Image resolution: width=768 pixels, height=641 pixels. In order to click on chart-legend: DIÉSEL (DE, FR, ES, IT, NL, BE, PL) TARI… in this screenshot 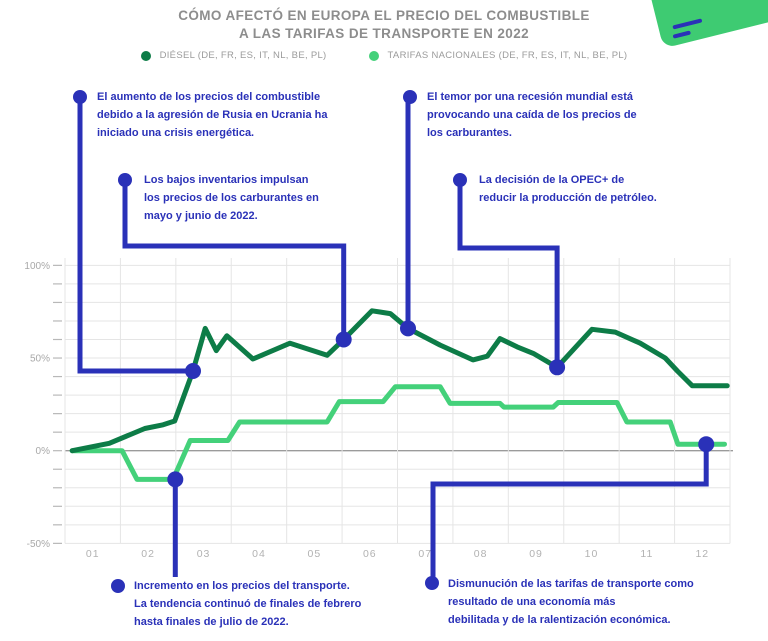, I will do `click(384, 55)`.